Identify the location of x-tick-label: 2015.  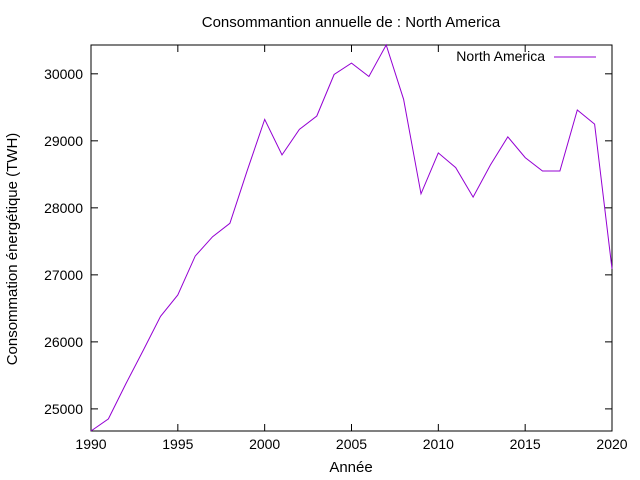
(525, 444).